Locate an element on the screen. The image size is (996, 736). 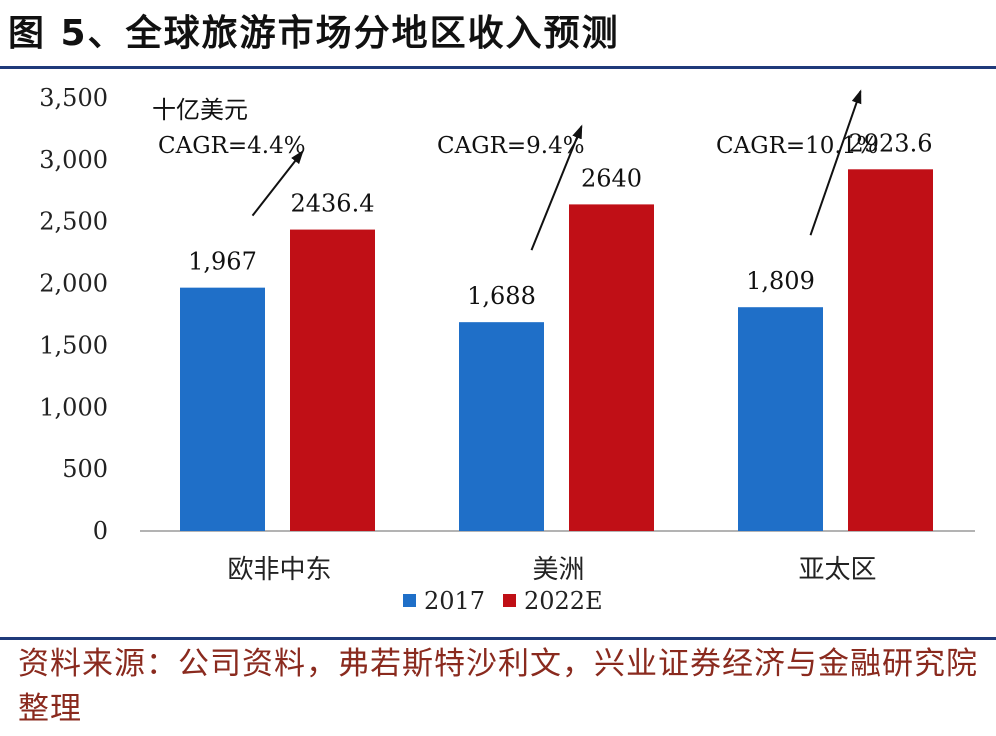
unit-label: 十亿美元 is located at coordinates (200, 110).